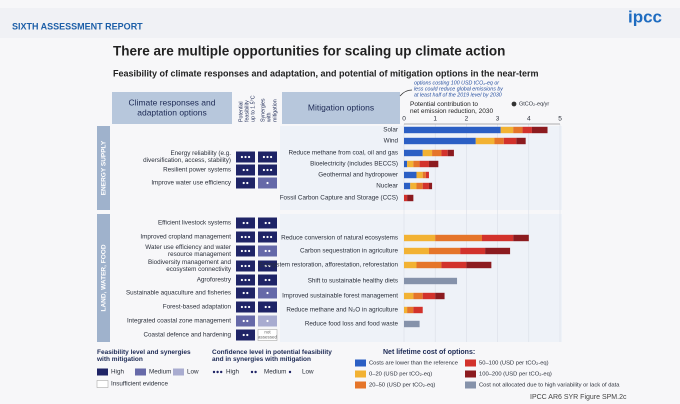 This screenshot has height=404, width=680. Describe the element at coordinates (400, 375) in the screenshot. I see `legend-label: 0–20 (USD per tCO₂-eq)` at that location.